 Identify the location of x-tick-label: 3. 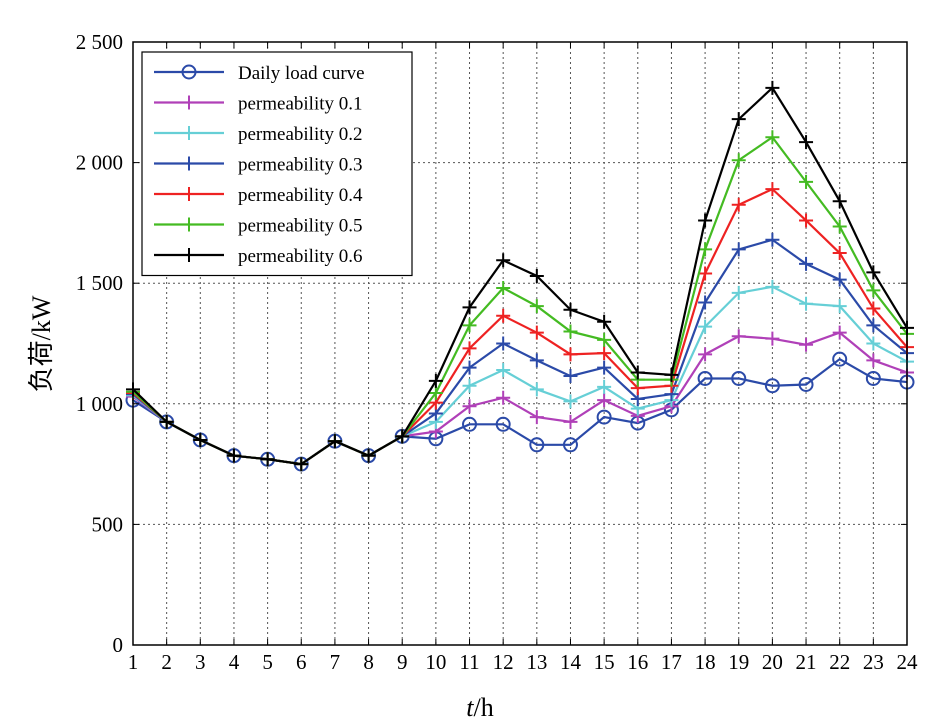
(200, 662).